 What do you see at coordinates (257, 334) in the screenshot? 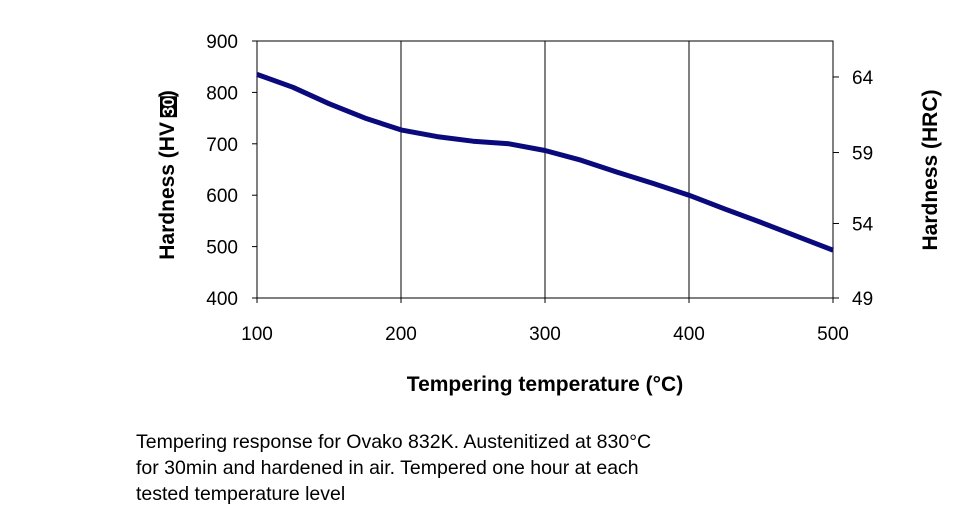
I see `x-tick-label: 100` at bounding box center [257, 334].